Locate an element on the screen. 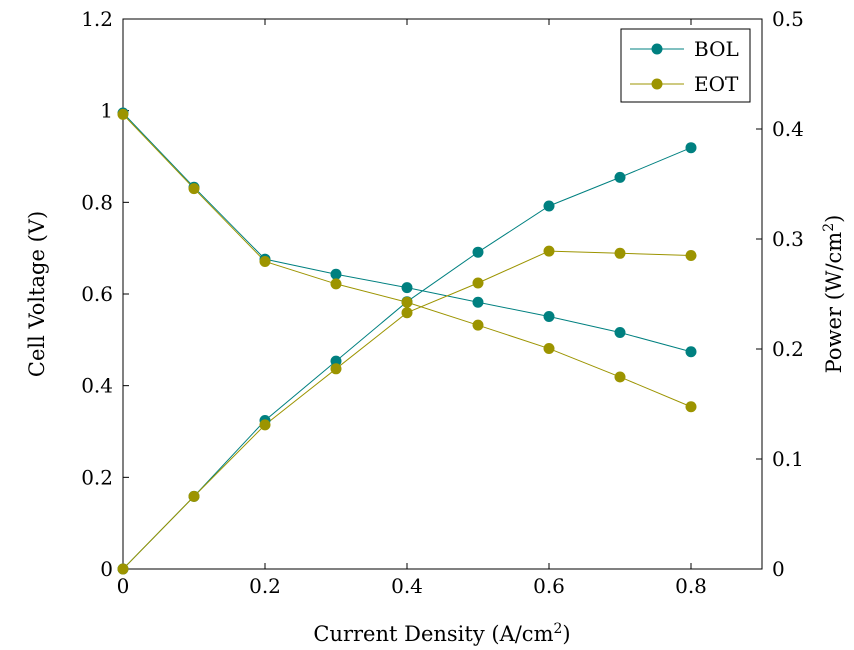 The image size is (854, 650). x-axis-title: Current Density (A/cm2) is located at coordinates (441, 633).